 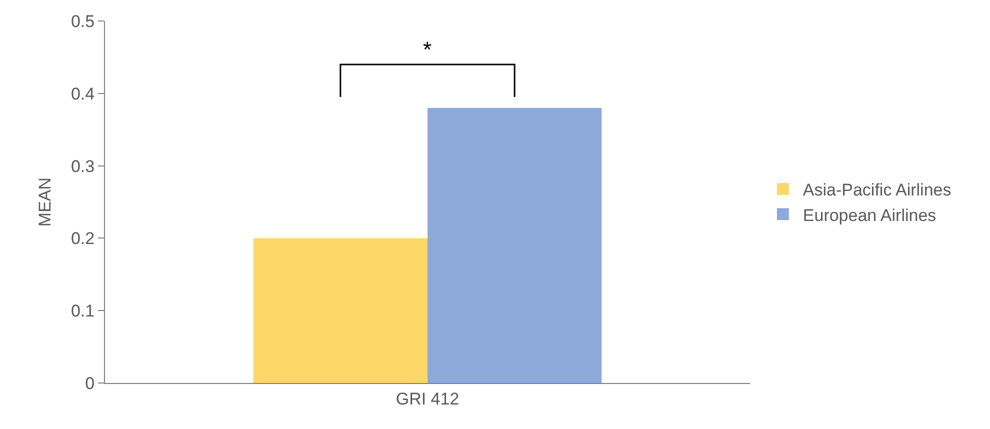 I want to click on y-tick-label: 0.2, so click(x=82, y=238).